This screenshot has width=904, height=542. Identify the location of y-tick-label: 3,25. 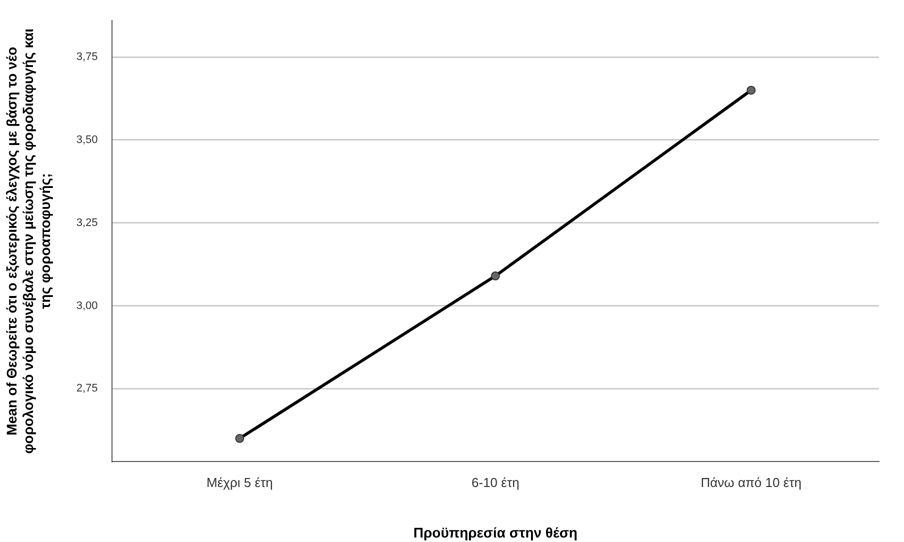
(87, 222).